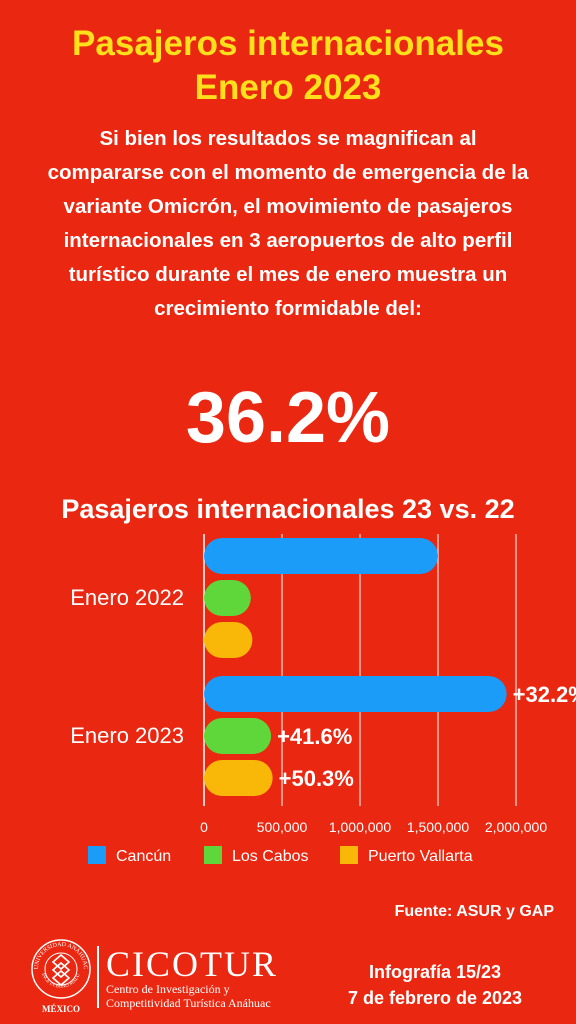  What do you see at coordinates (420, 856) in the screenshot?
I see `legend-label: Puerto Vallarta` at bounding box center [420, 856].